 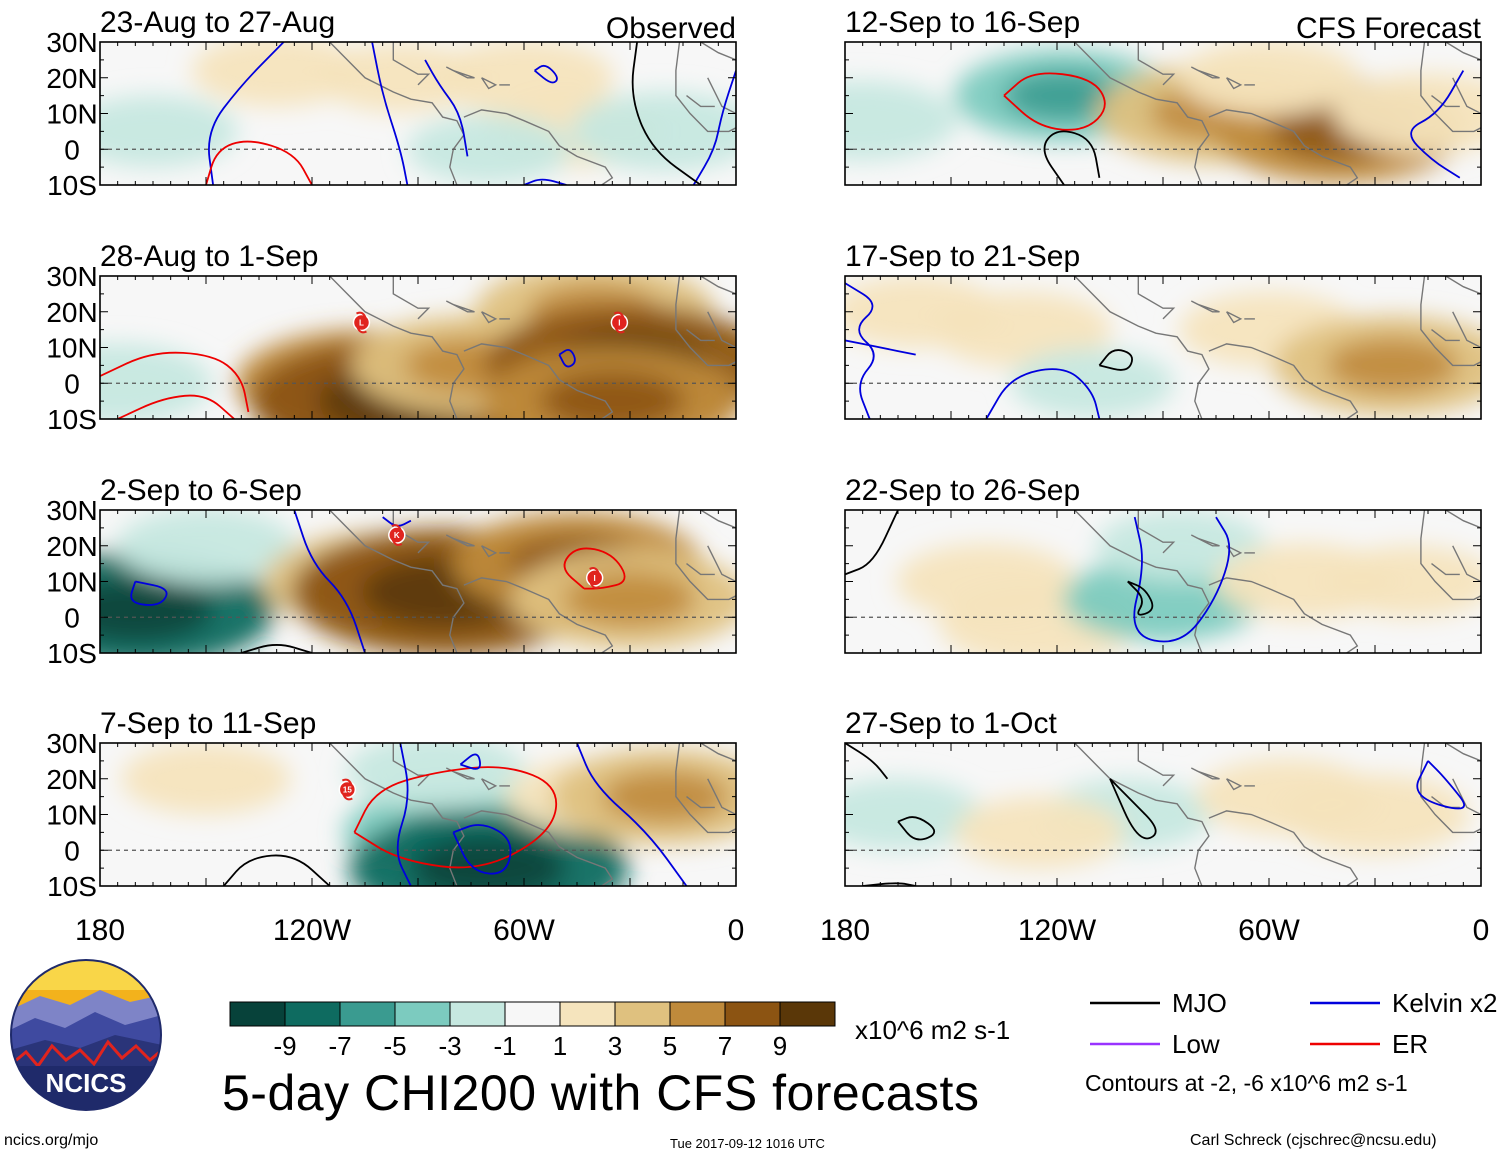 I want to click on colorbar-tick-label: -7, so click(x=339, y=1046).